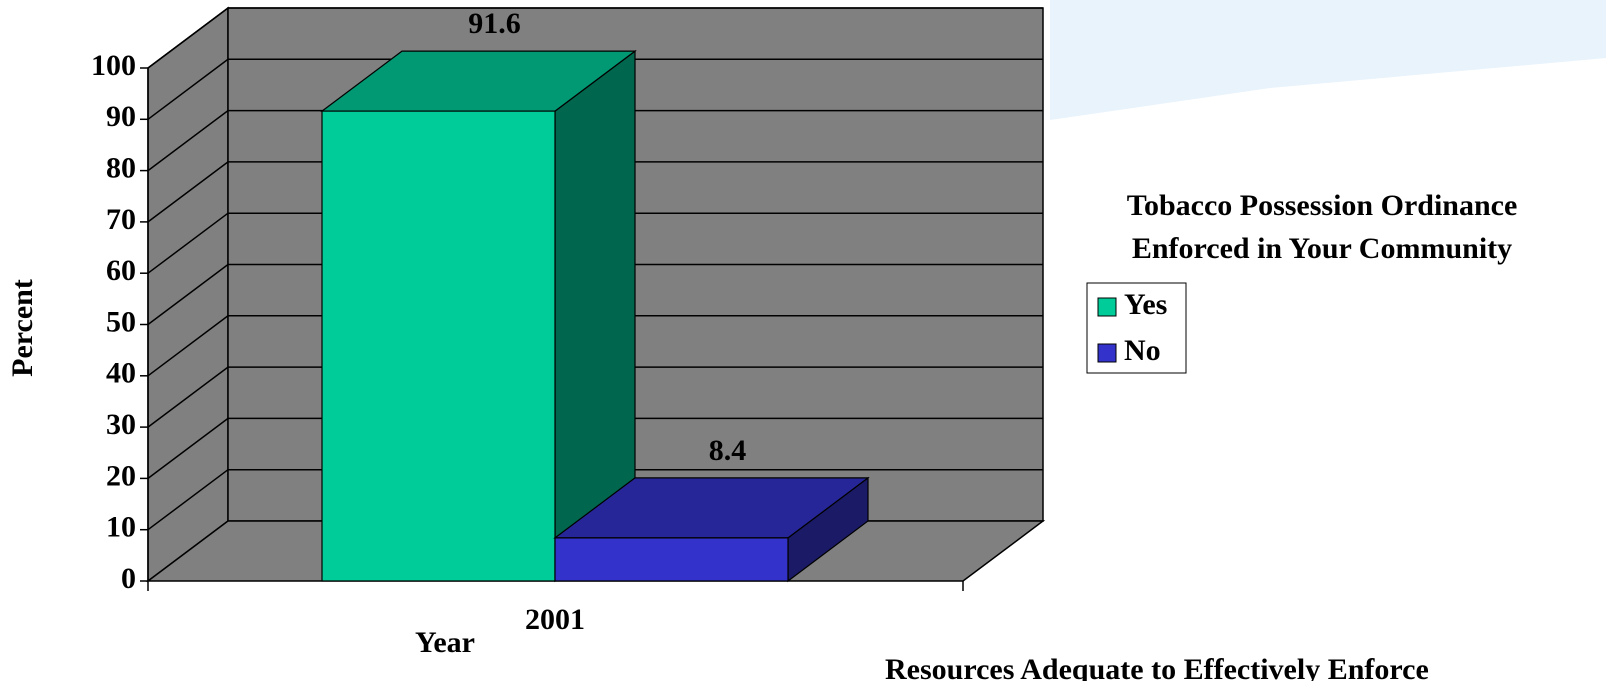 Image resolution: width=1606 pixels, height=681 pixels. Describe the element at coordinates (445, 642) in the screenshot. I see `x-axis-label: Year` at that location.